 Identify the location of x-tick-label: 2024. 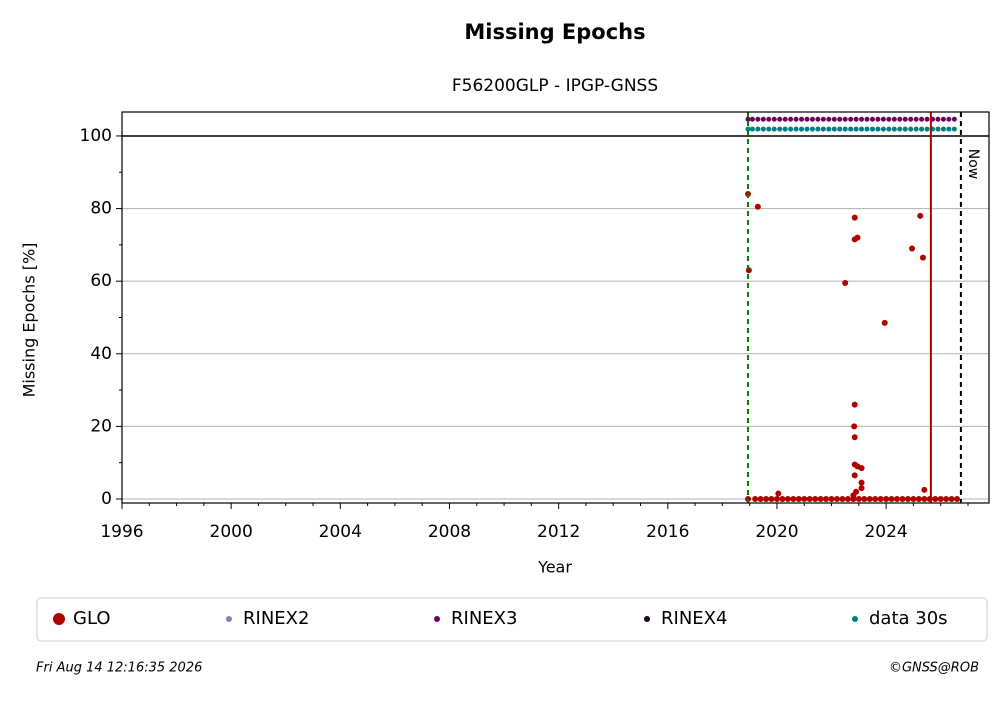
(885, 532).